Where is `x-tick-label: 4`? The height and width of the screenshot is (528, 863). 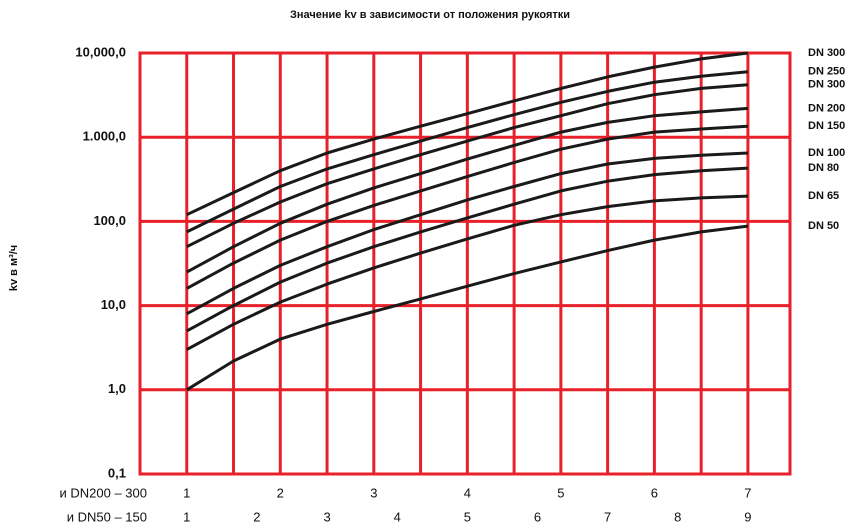
x-tick-label: 4 is located at coordinates (467, 492).